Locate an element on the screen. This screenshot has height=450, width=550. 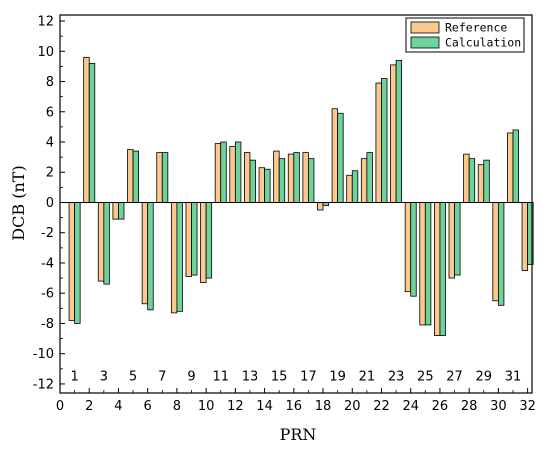
y-tick-label: 6 is located at coordinates (50, 112).